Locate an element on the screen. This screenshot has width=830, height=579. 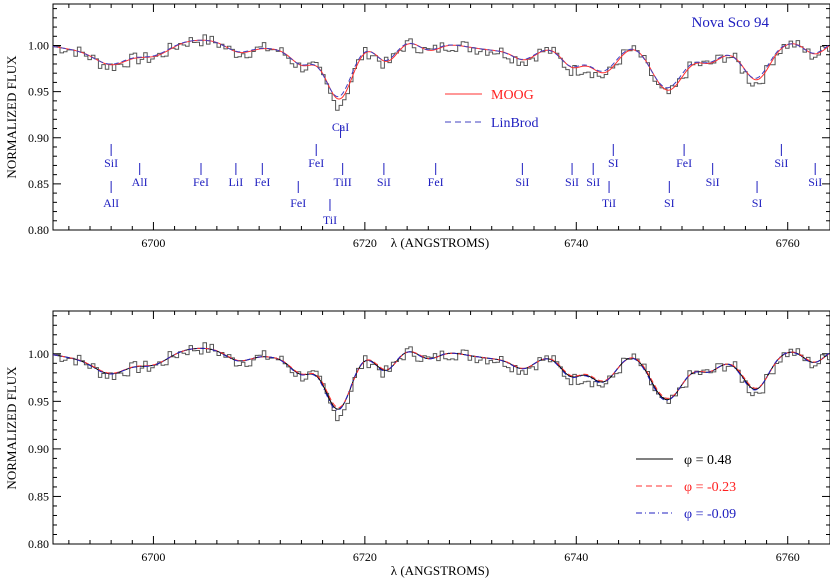
bottom-xtick-label: 6700 is located at coordinates (153, 557).